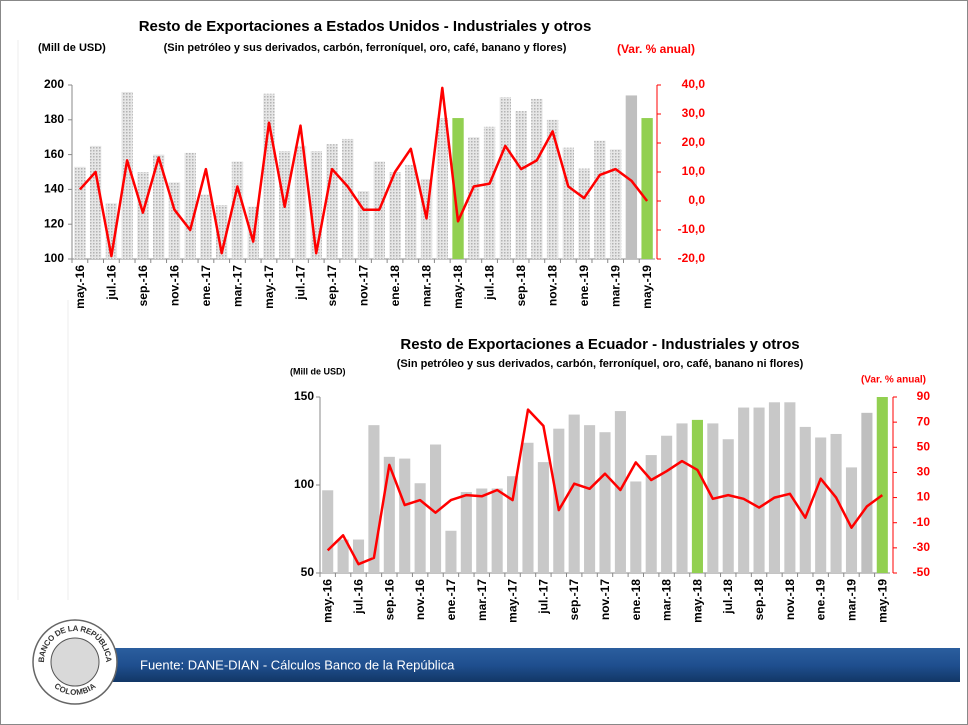 This screenshot has width=968, height=725. What do you see at coordinates (922, 547) in the screenshot?
I see `y2-tick-label: -30` at bounding box center [922, 547].